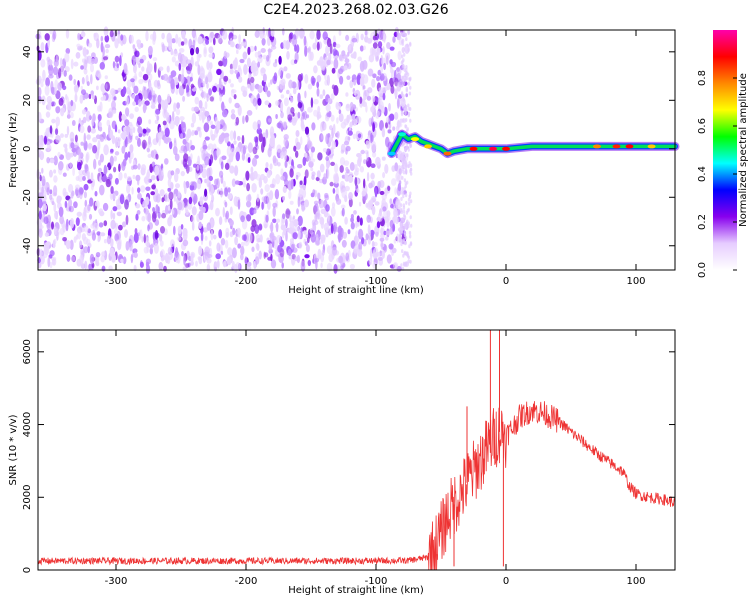 The width and height of the screenshot is (750, 600). Describe the element at coordinates (27, 424) in the screenshot. I see `y-tick-label: 4000` at that location.